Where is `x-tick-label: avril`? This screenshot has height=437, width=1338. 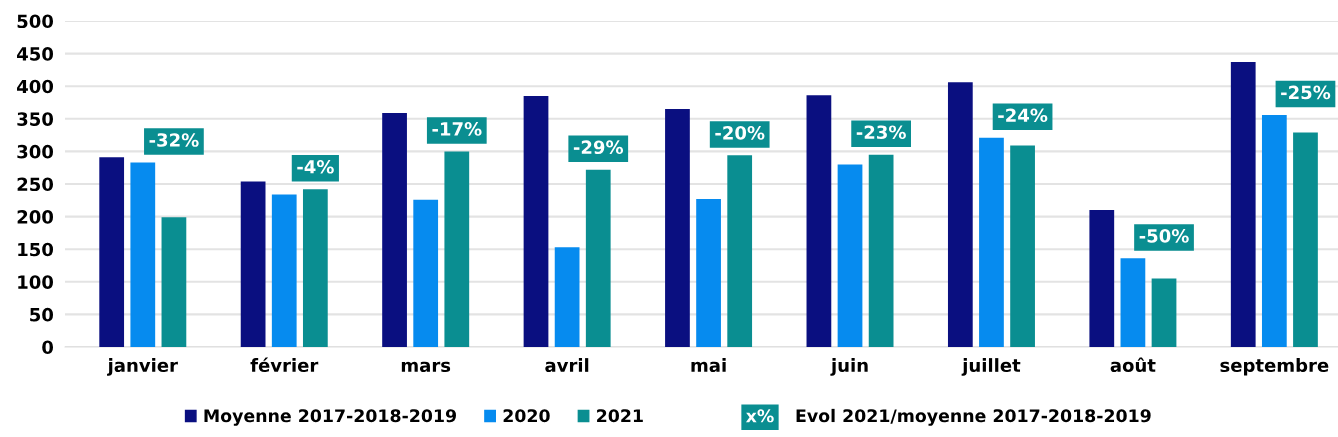
x-tick-label: avril is located at coordinates (567, 365).